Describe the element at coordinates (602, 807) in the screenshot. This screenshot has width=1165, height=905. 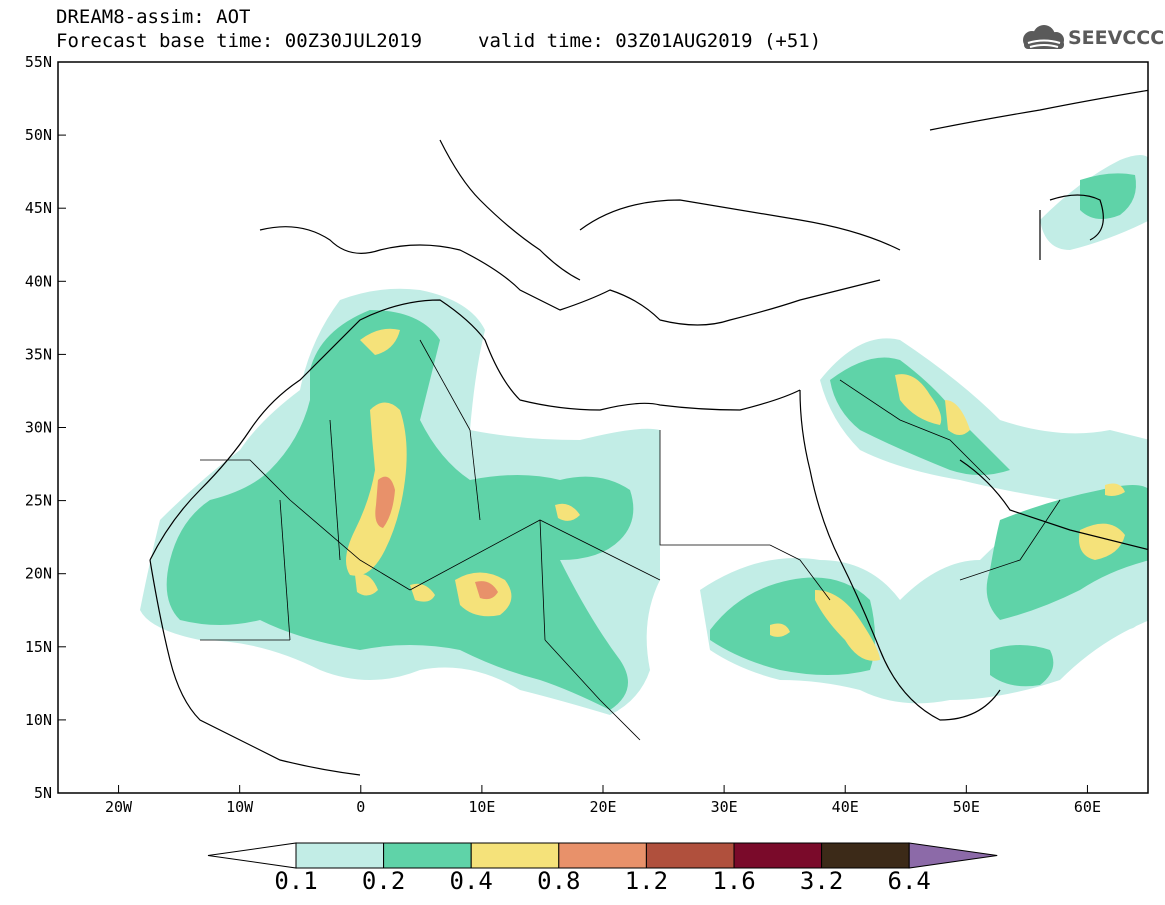
I see `lon-label: 20E` at that location.